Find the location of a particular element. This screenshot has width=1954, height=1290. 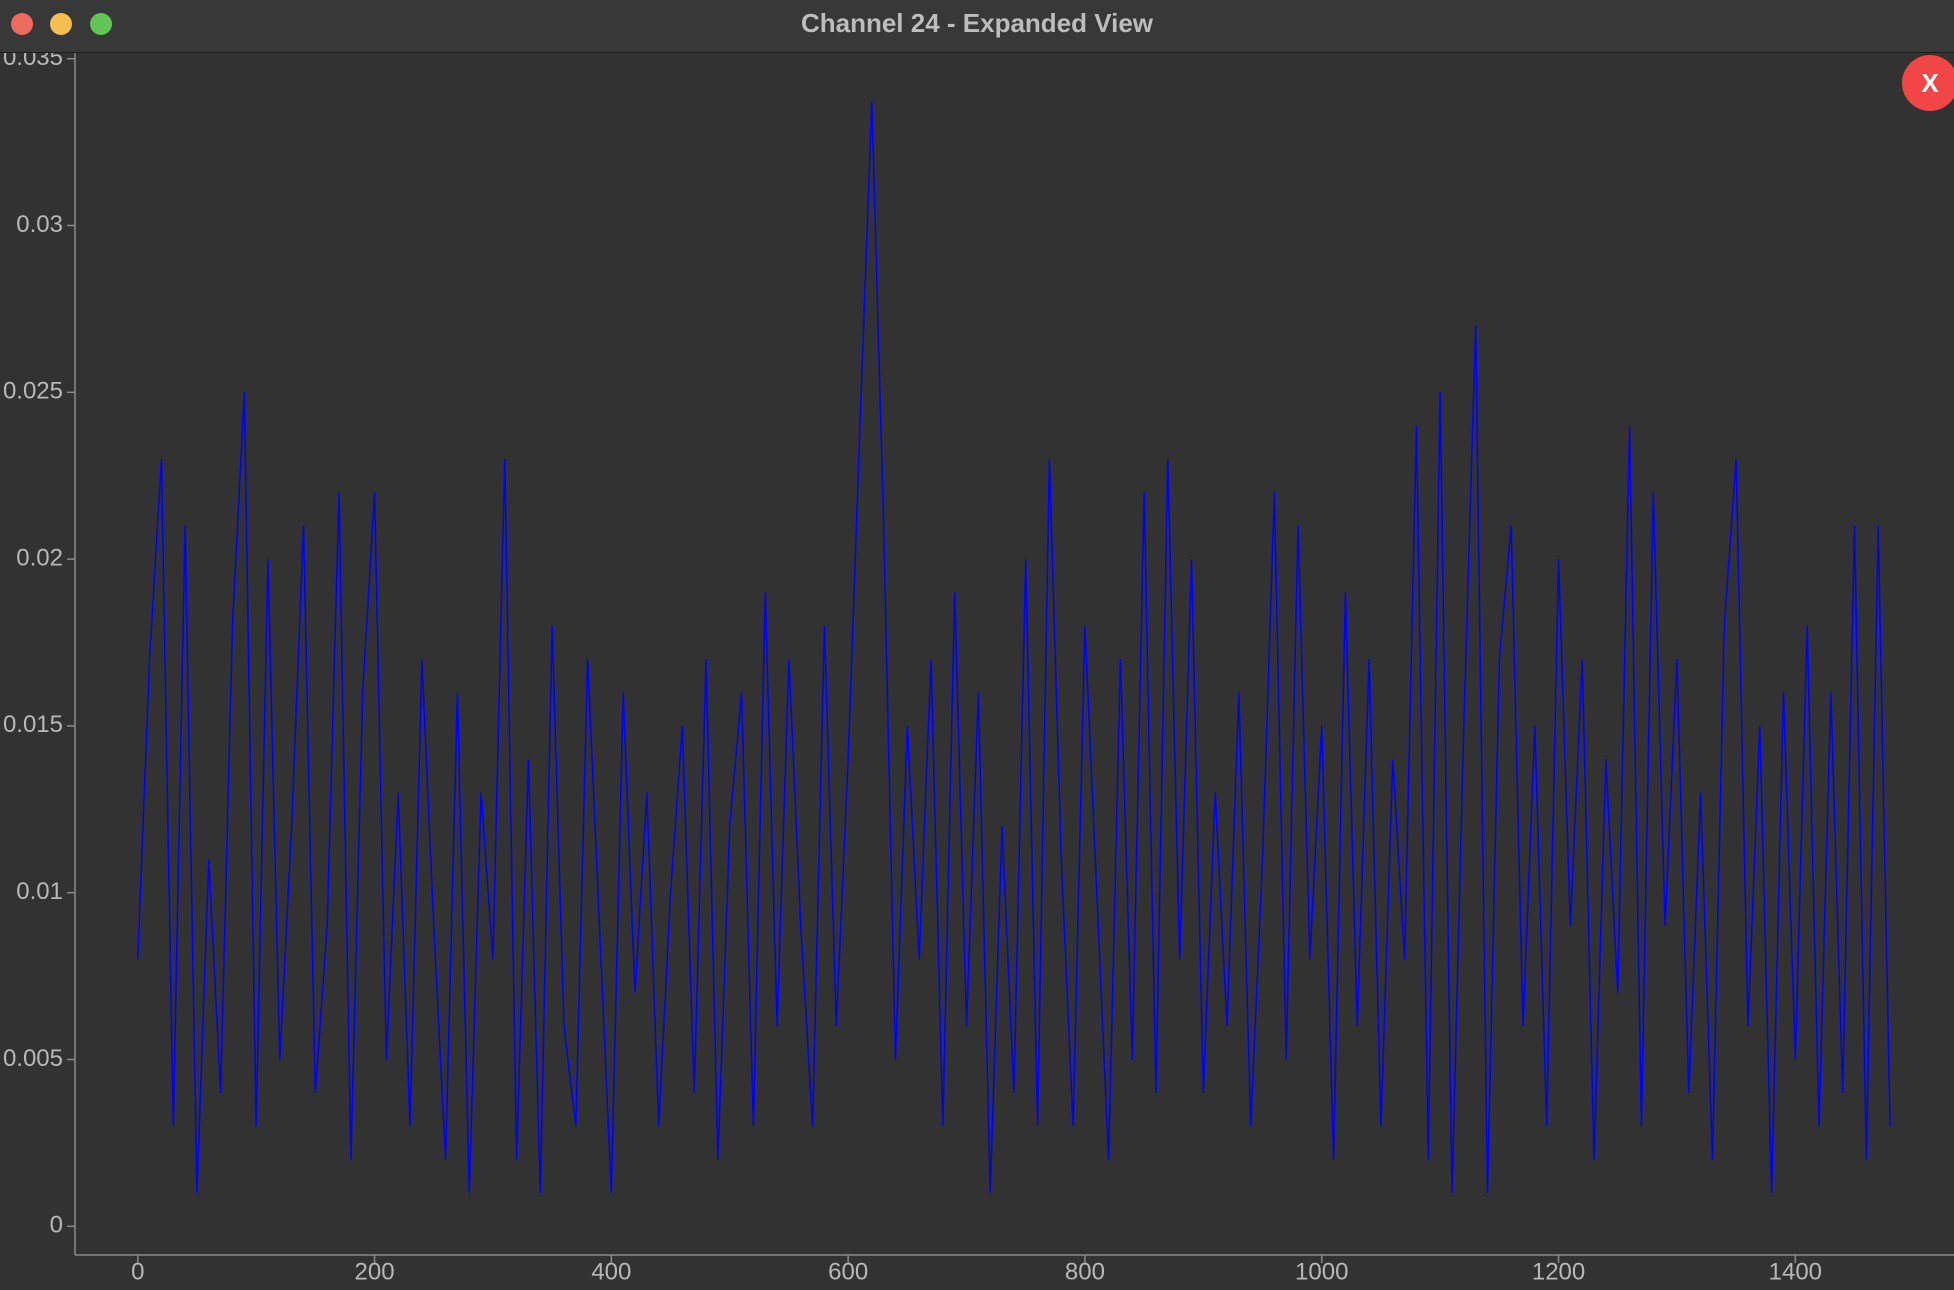

x-tick-label: 1000 is located at coordinates (1321, 1271).